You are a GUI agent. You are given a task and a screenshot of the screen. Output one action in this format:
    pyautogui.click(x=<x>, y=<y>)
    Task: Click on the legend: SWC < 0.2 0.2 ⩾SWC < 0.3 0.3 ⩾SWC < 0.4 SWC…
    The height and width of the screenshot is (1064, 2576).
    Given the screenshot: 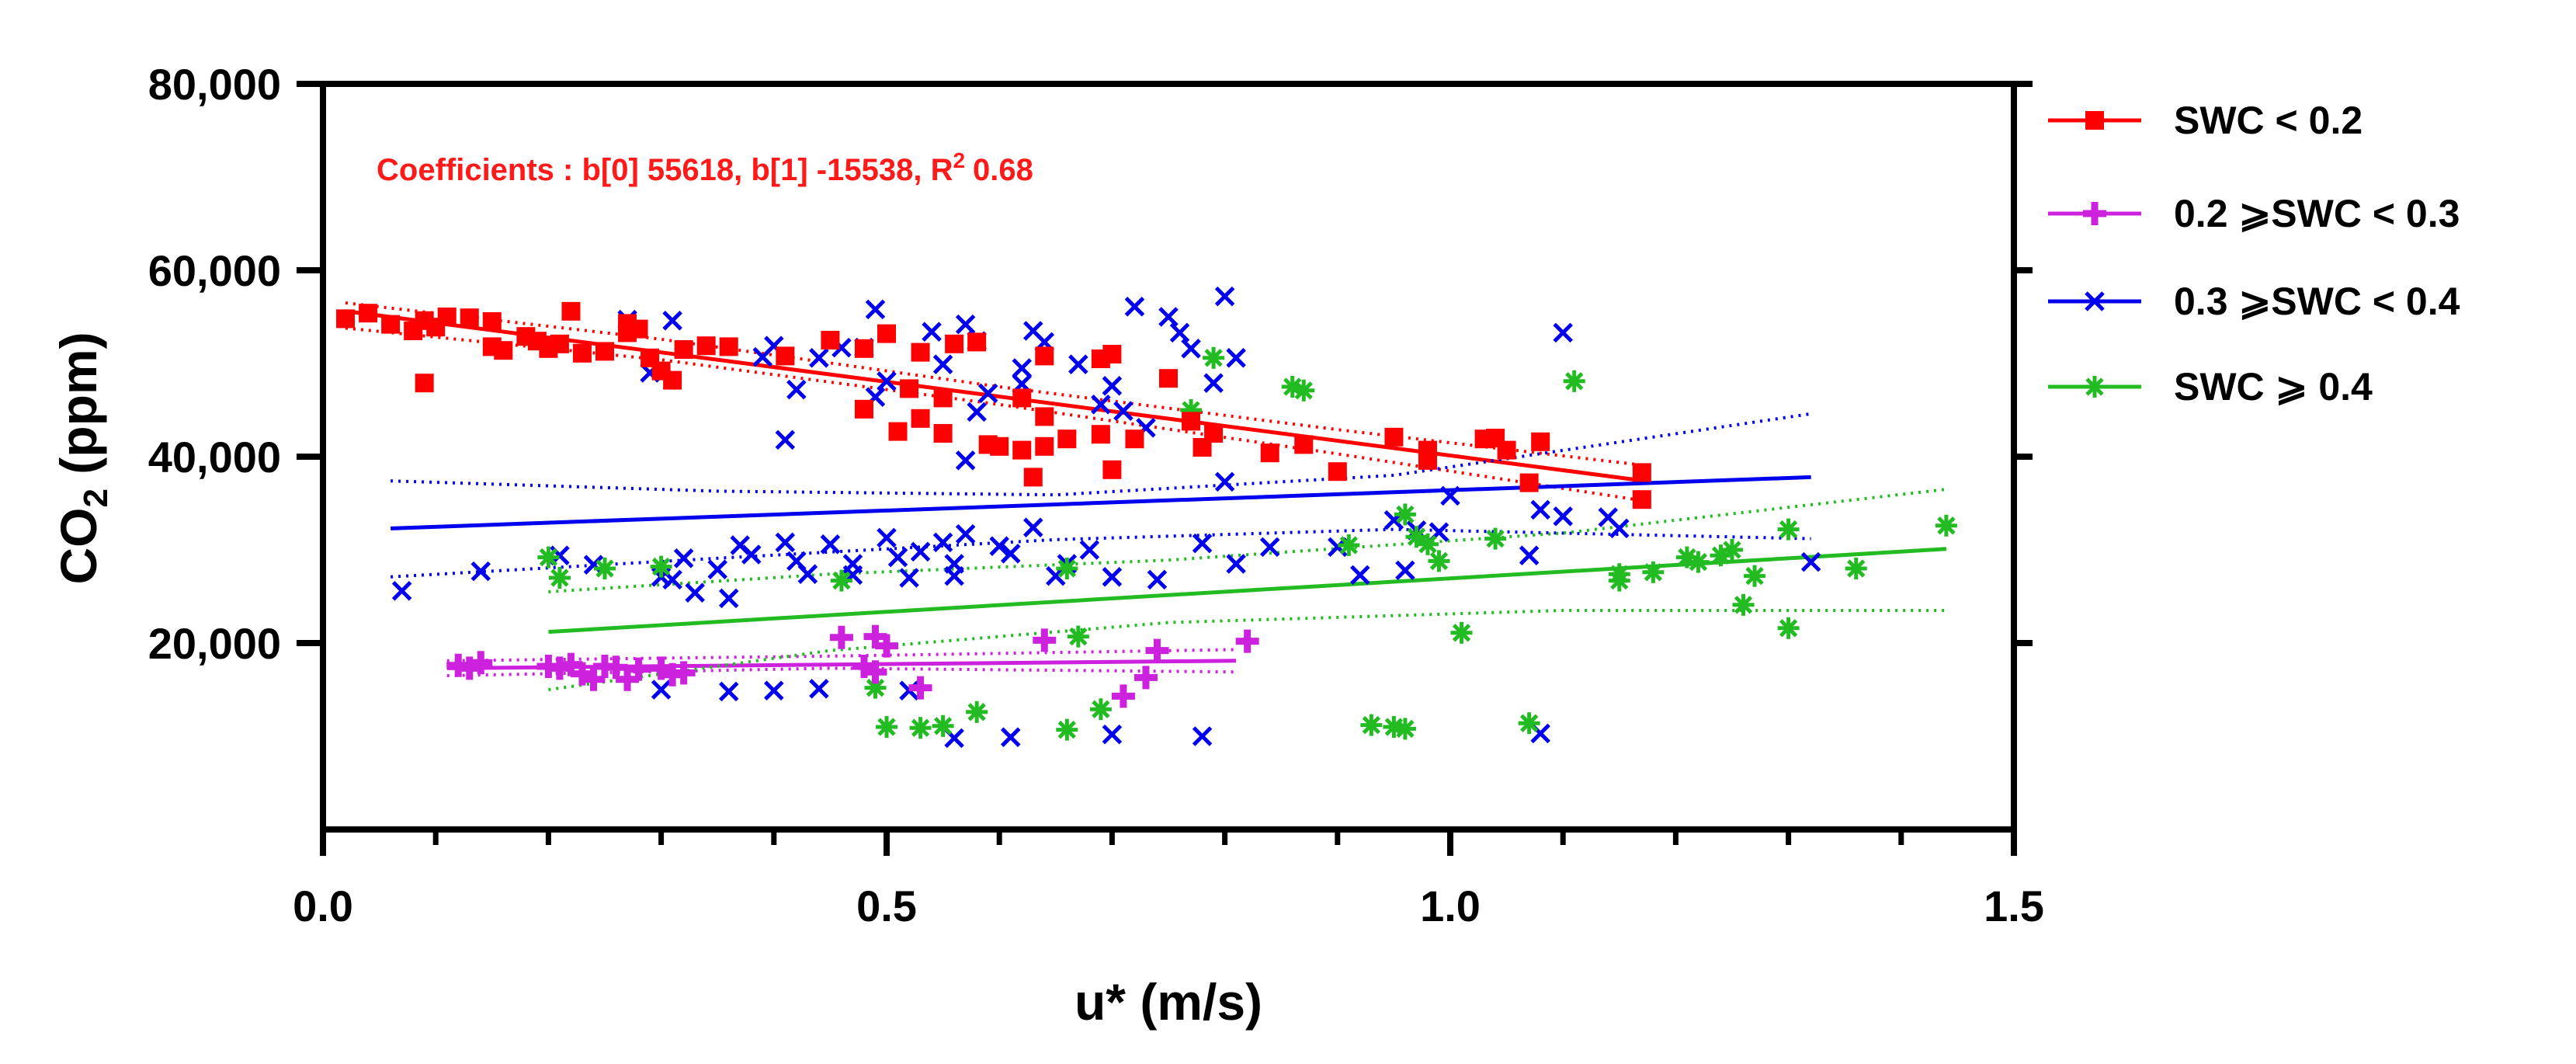 What is the action you would take?
    pyautogui.click(x=2254, y=254)
    